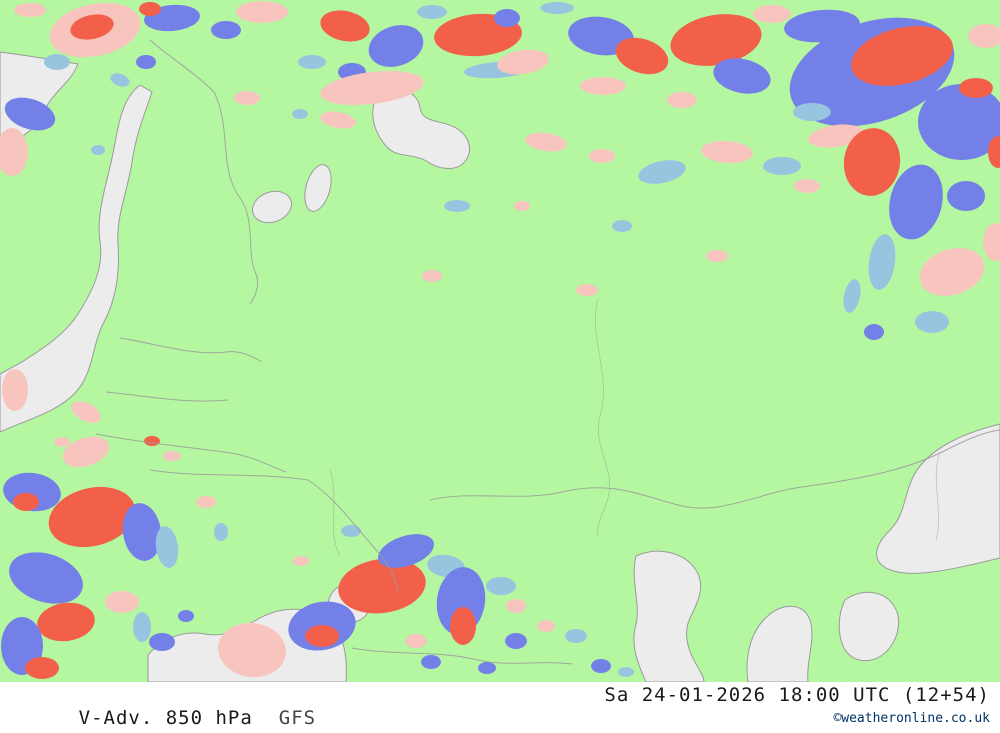 The height and width of the screenshot is (733, 1000). I want to click on lake-ladoga-shape, so click(272, 207).